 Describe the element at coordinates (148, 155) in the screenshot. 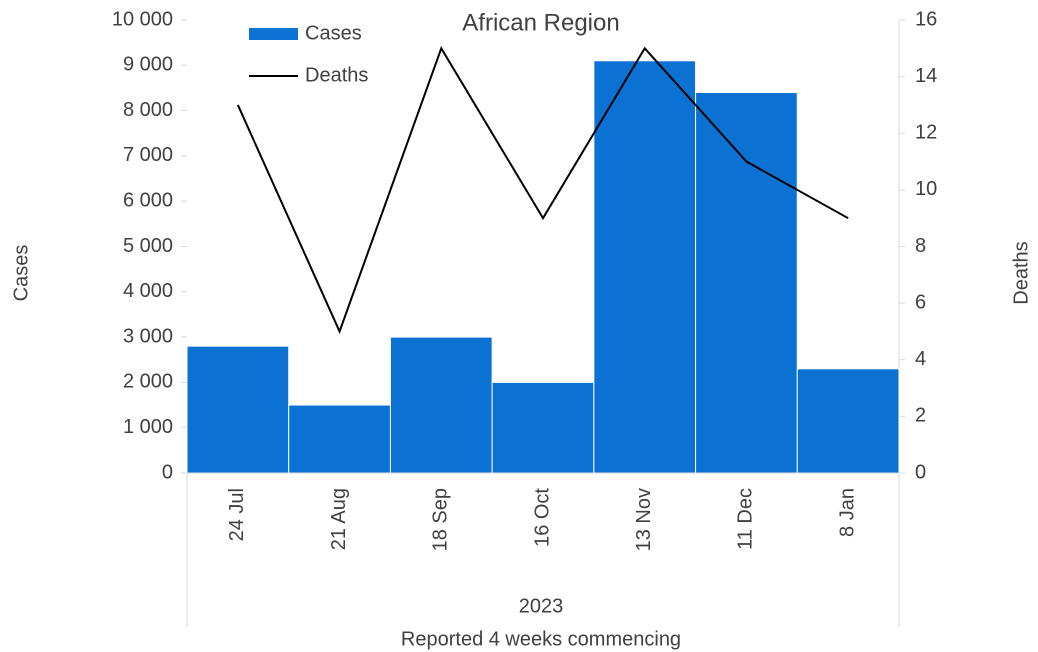

I see `y-tick-label: 7 000` at that location.